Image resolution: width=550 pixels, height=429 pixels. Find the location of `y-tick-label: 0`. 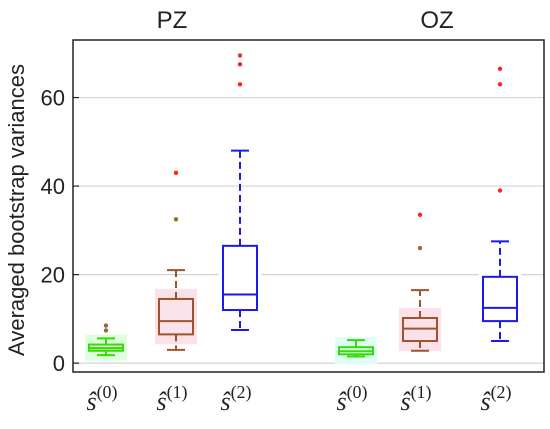

y-tick-label: 0 is located at coordinates (59, 363).